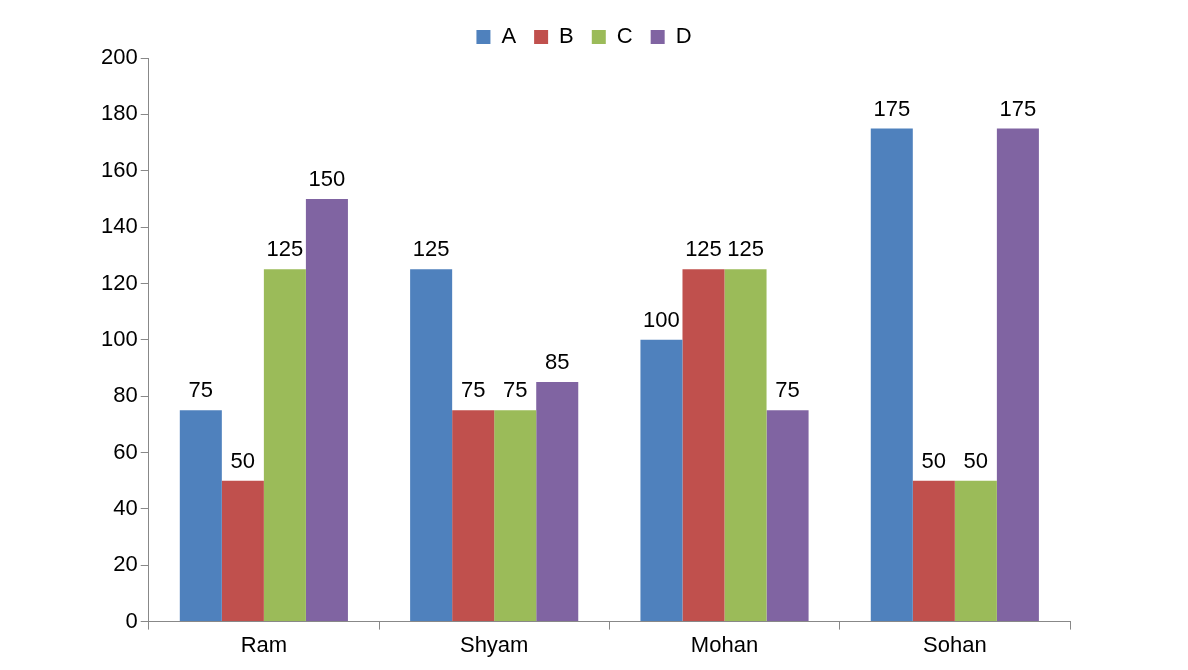  What do you see at coordinates (131, 620) in the screenshot?
I see `y-tick-label: 0` at bounding box center [131, 620].